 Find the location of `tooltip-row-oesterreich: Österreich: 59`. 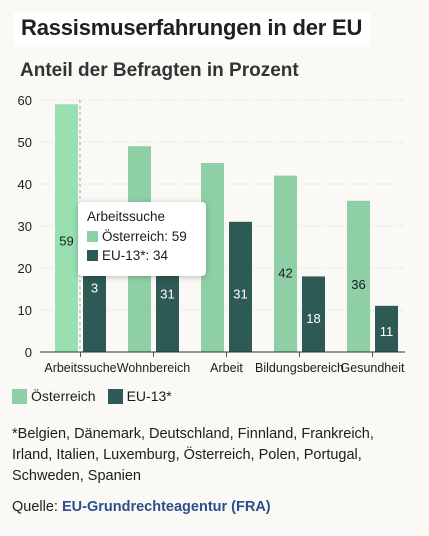

tooltip-row-oesterreich: Österreich: 59 is located at coordinates (142, 236).